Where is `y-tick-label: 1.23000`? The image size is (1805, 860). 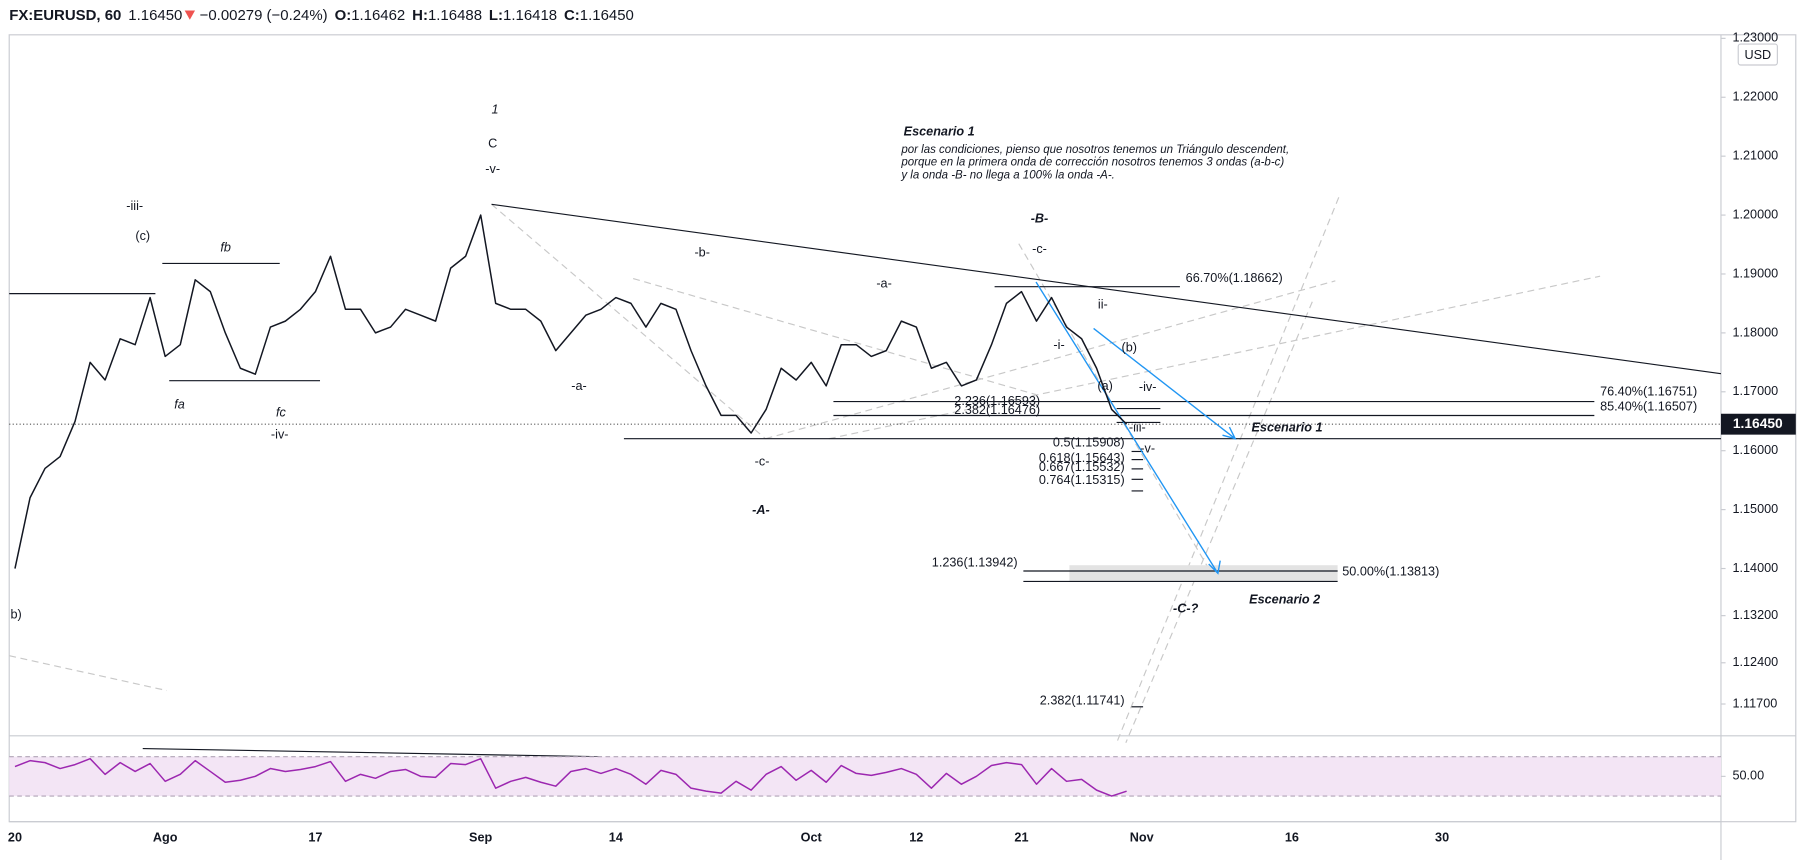
y-tick-label: 1.23000 is located at coordinates (1755, 37).